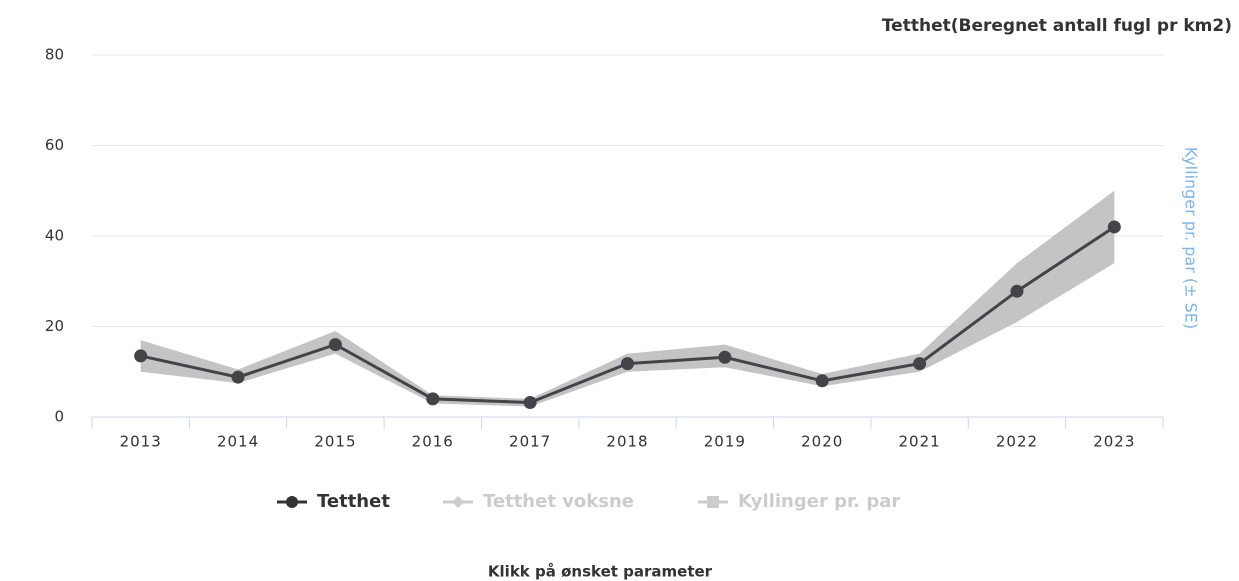  Describe the element at coordinates (819, 501) in the screenshot. I see `legend-label: Kyllinger pr. par` at that location.